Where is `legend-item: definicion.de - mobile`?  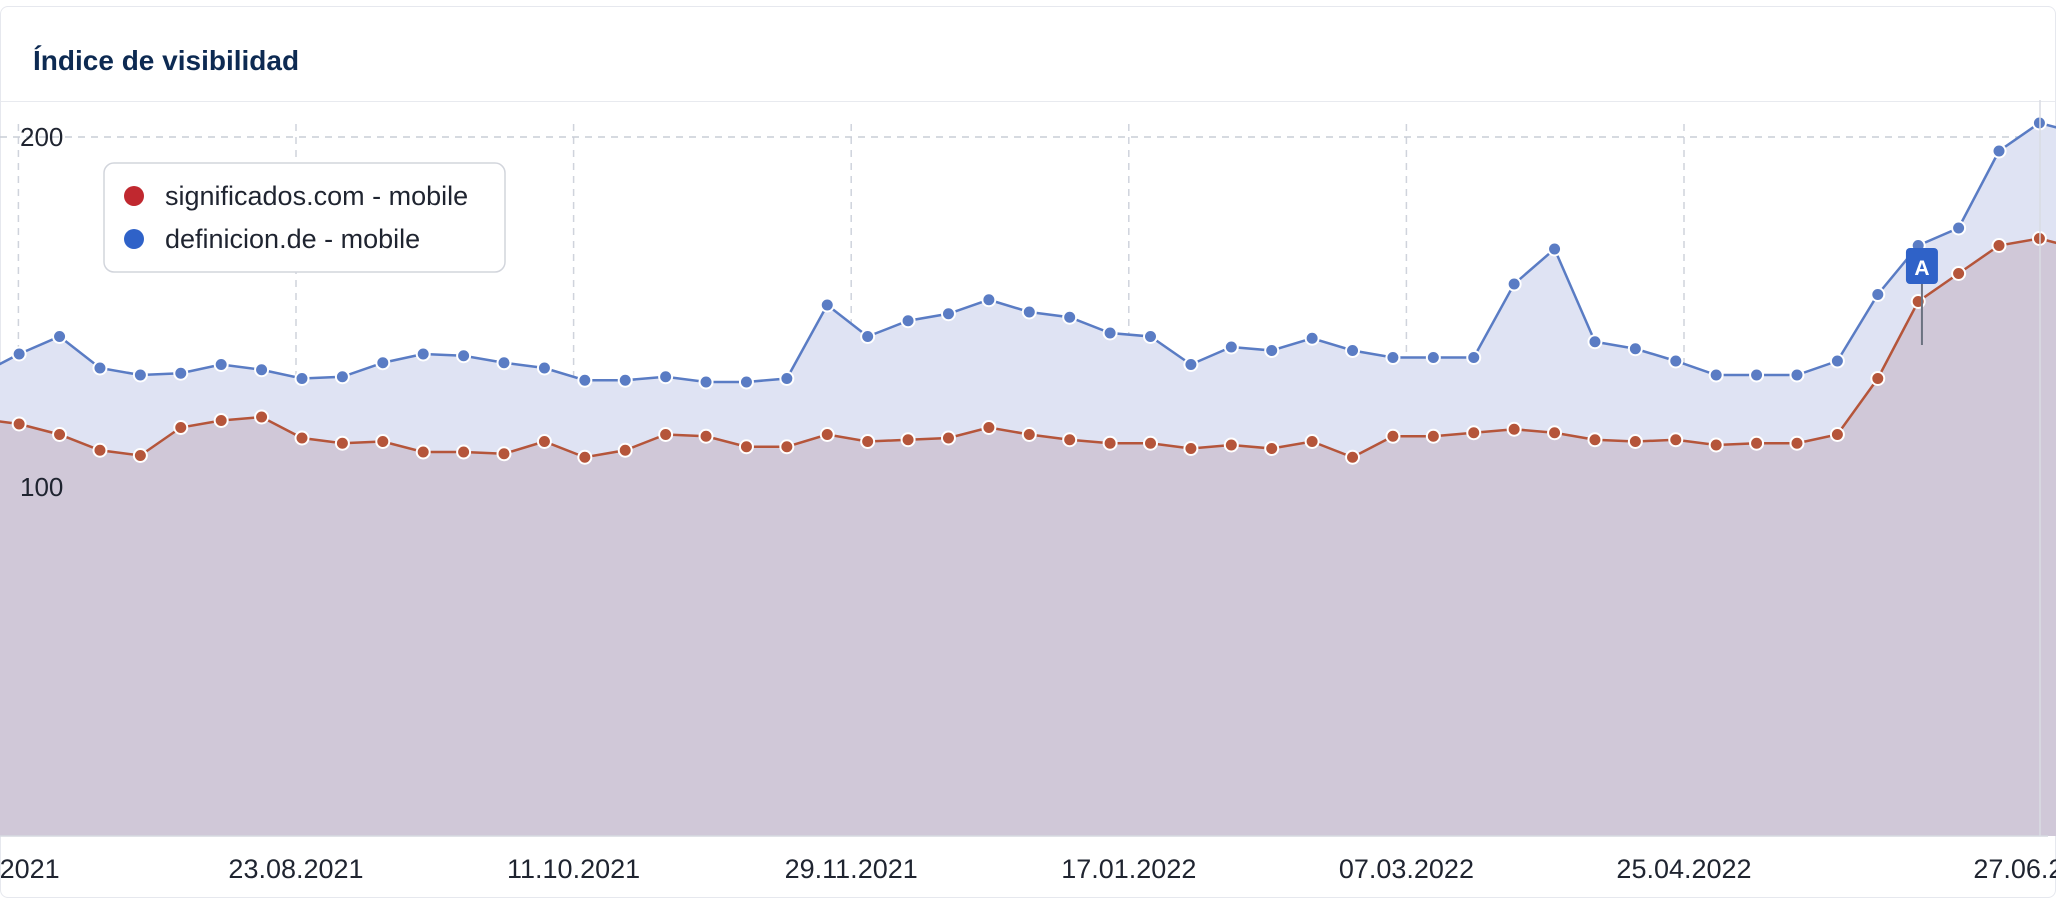 legend-item: definicion.de - mobile is located at coordinates (272, 239).